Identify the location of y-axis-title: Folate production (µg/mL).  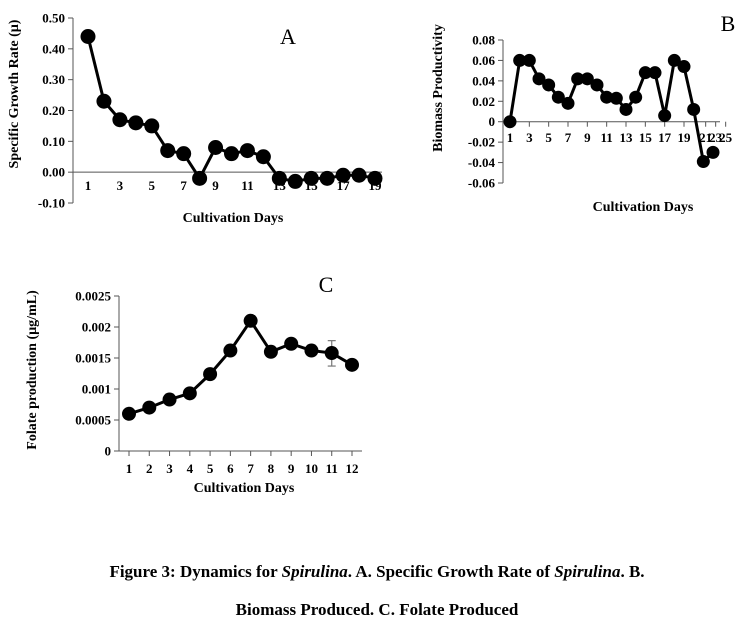
(32, 370).